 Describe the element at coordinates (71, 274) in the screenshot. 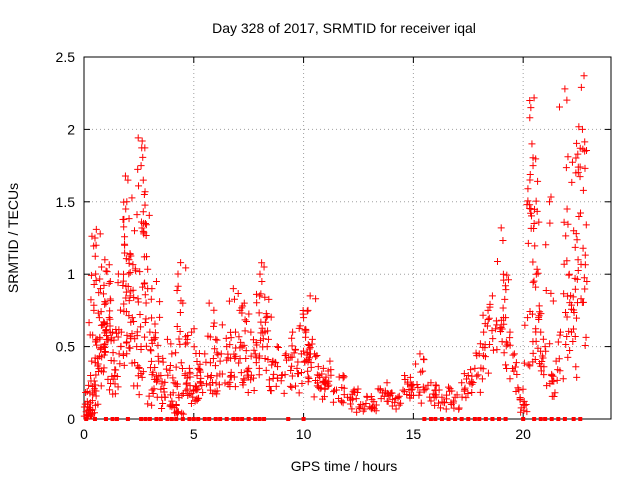

I see `y-tick-label: 1` at that location.